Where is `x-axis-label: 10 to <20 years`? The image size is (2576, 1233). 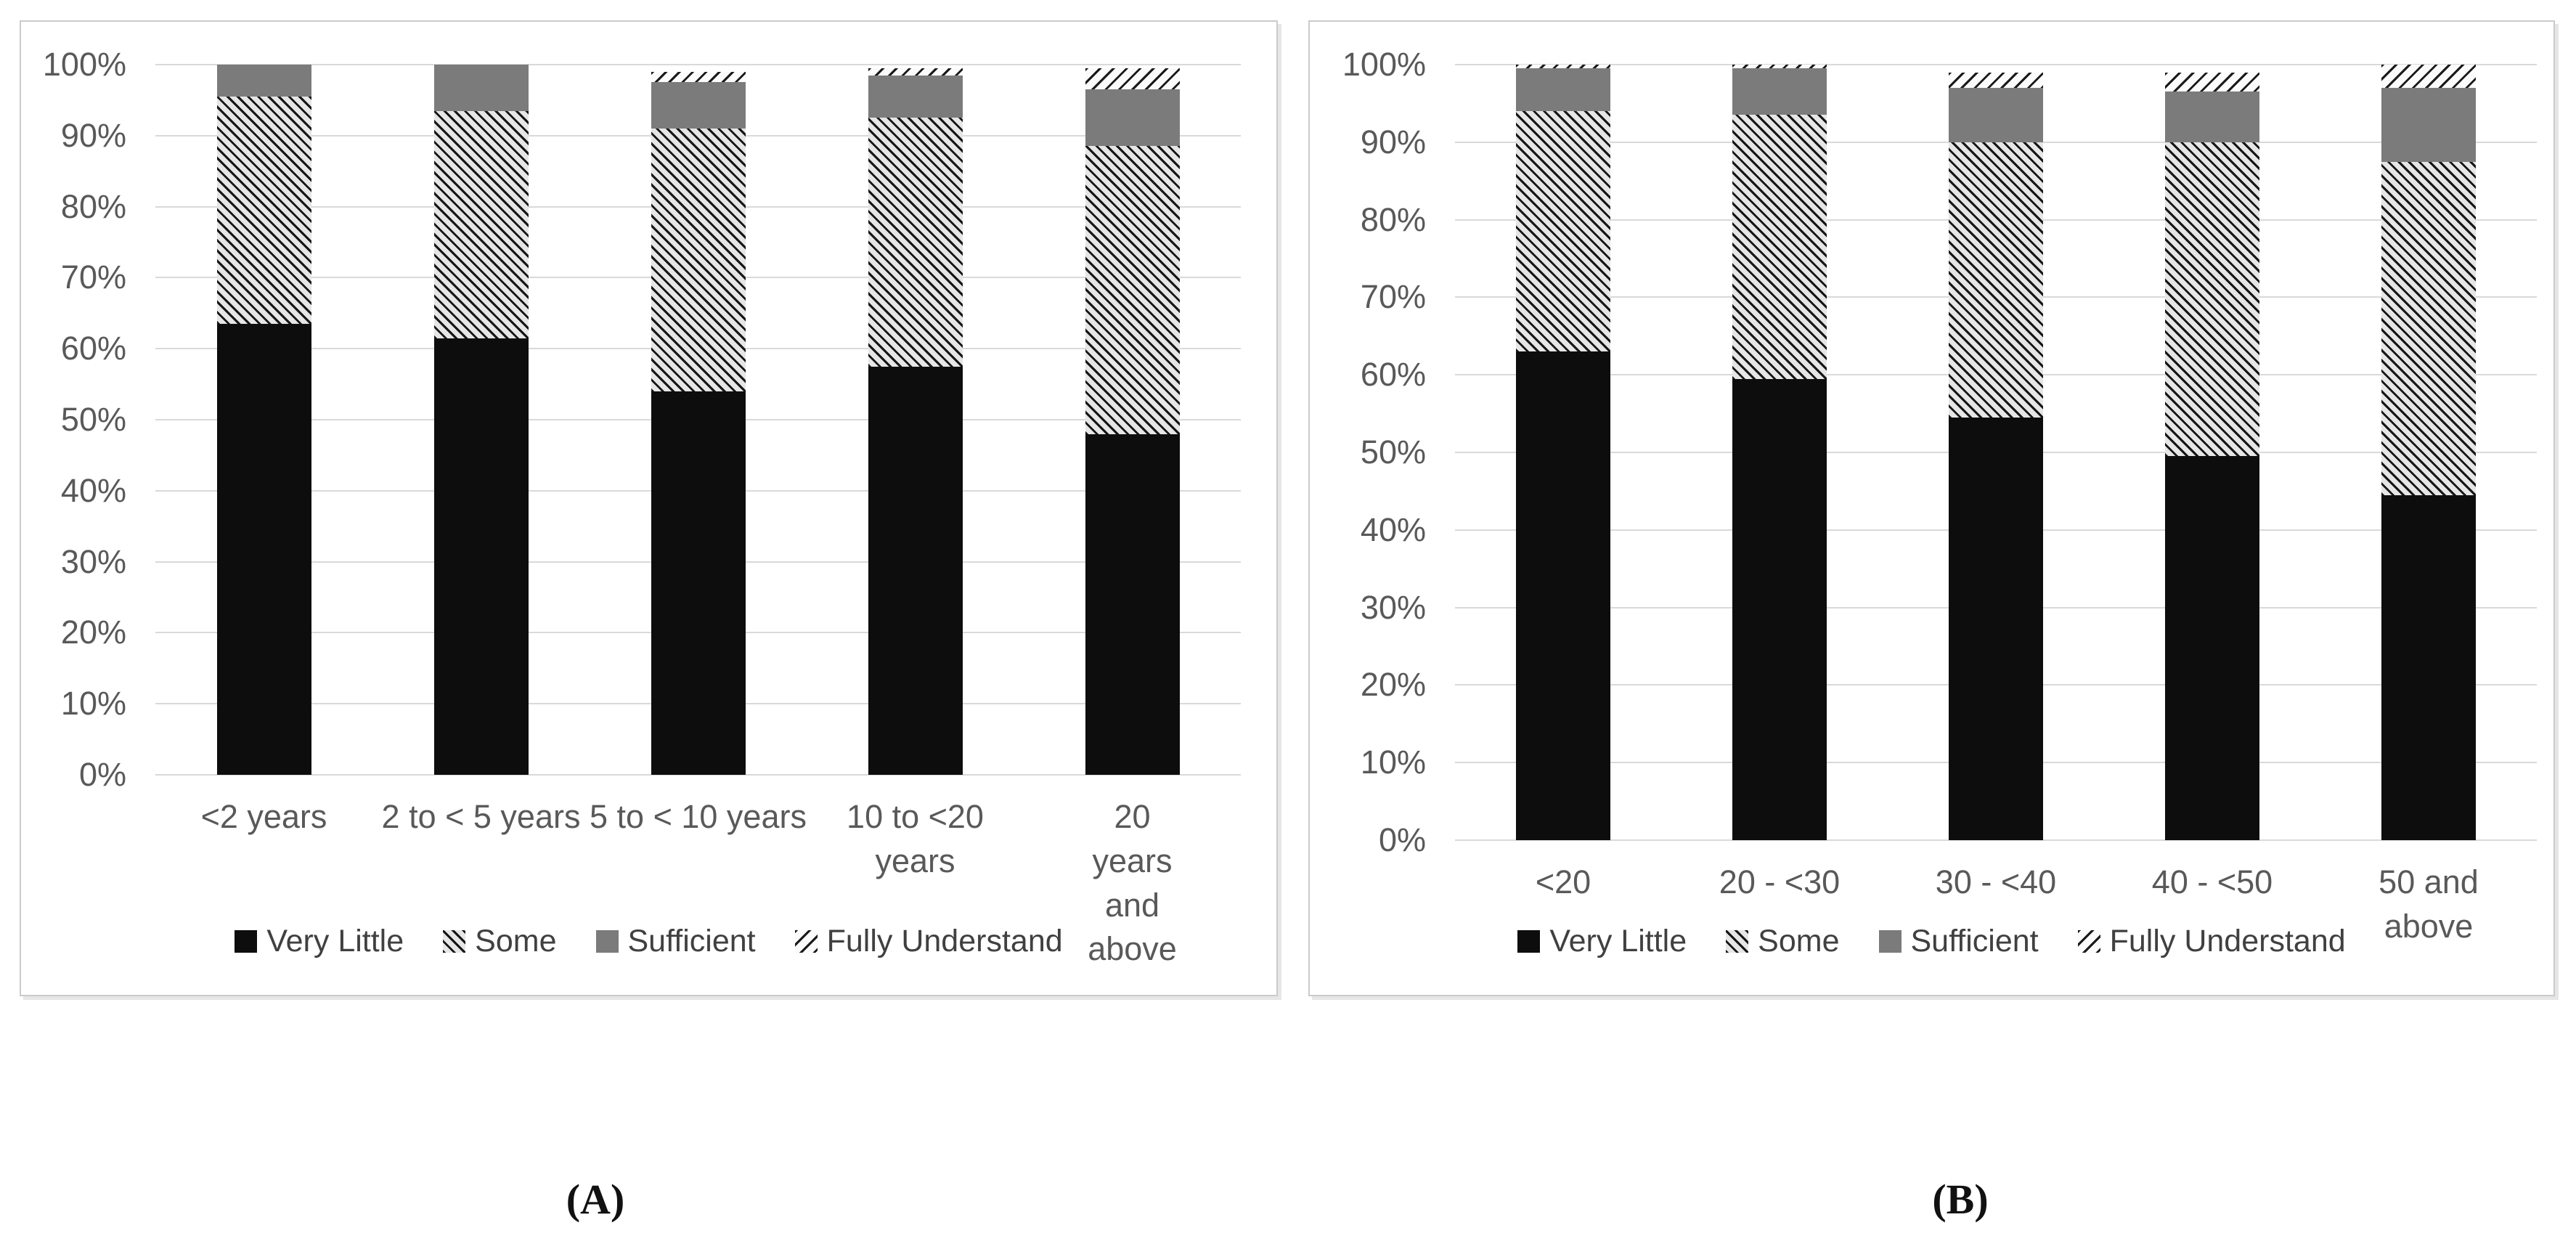
x-axis-label: 10 to <20 years is located at coordinates (915, 839).